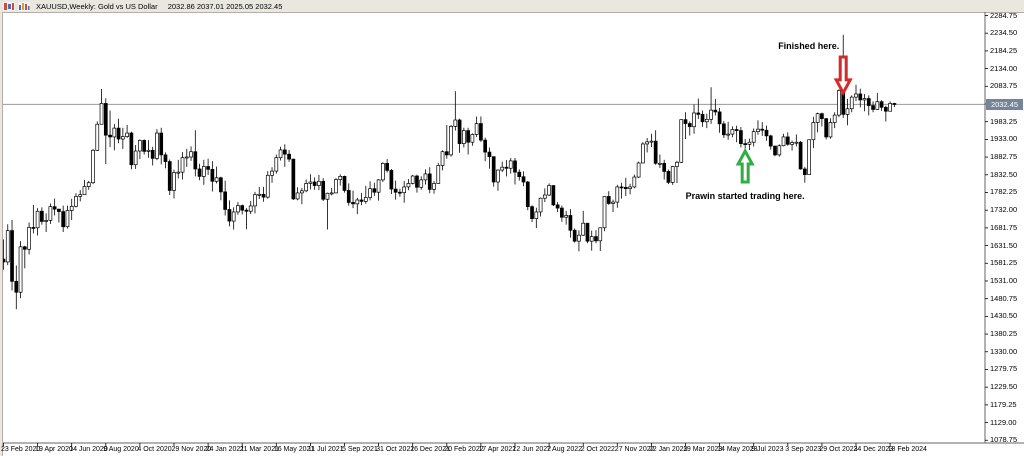  I want to click on date-tick-label: 4 Oct 2020, so click(154, 449).